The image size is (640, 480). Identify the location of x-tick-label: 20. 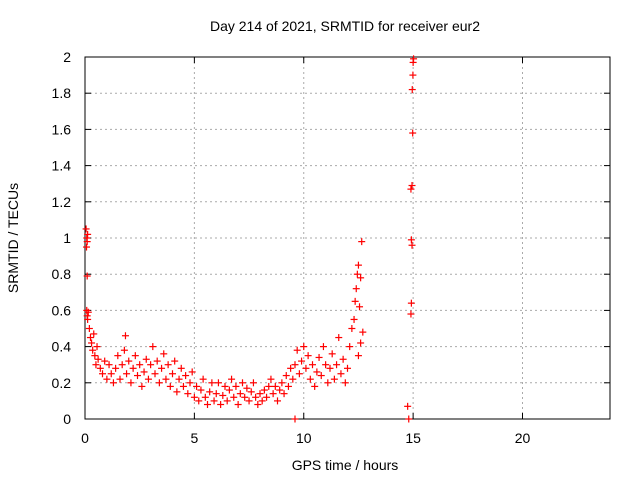
(523, 438).